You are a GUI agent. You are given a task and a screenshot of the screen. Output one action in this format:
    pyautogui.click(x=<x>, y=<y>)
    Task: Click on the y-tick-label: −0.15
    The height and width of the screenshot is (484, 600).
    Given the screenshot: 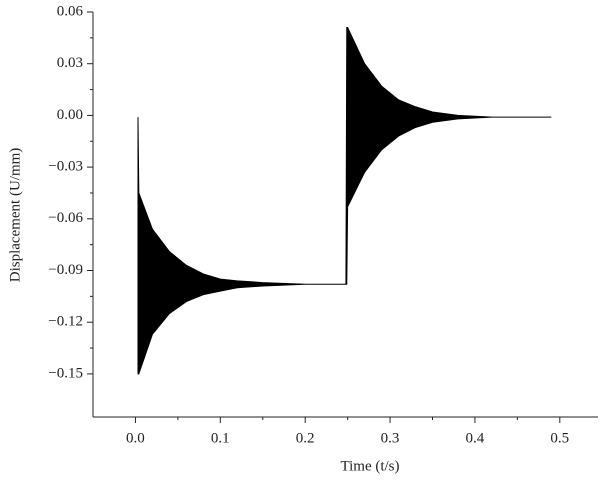 What is the action you would take?
    pyautogui.click(x=65, y=373)
    